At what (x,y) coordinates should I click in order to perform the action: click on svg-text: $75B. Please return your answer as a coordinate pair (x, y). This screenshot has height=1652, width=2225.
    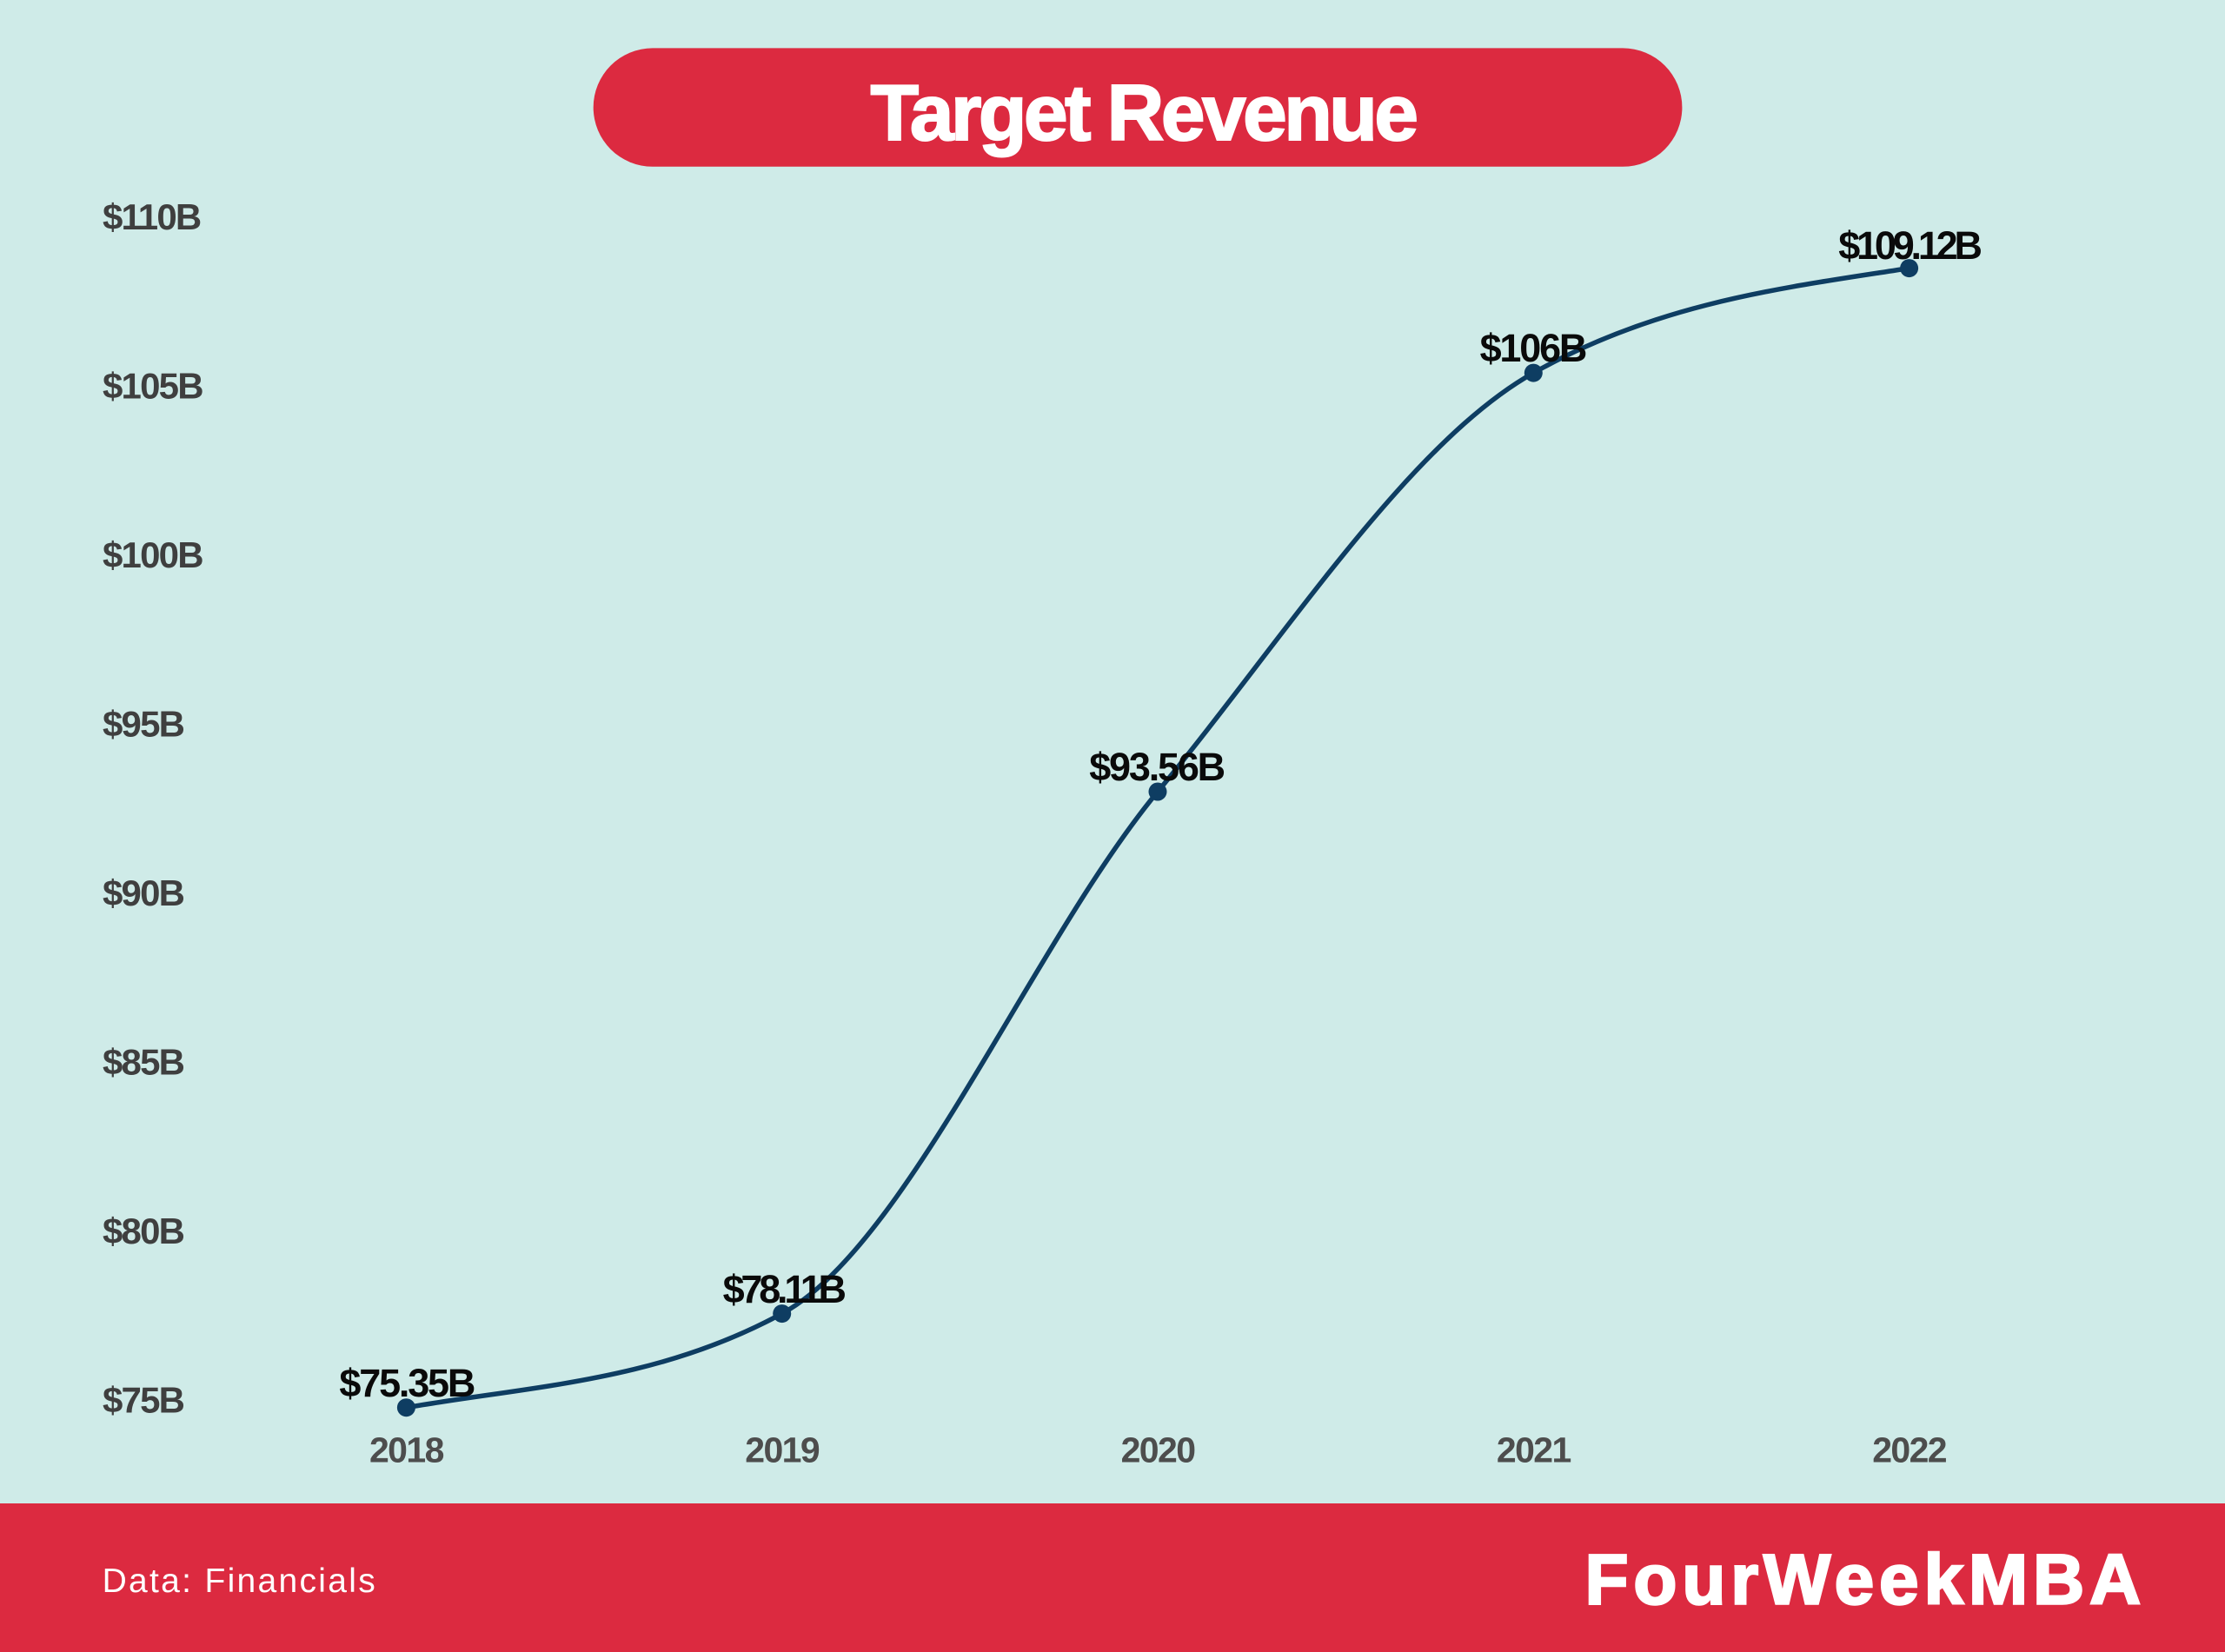
    Looking at the image, I should click on (144, 1400).